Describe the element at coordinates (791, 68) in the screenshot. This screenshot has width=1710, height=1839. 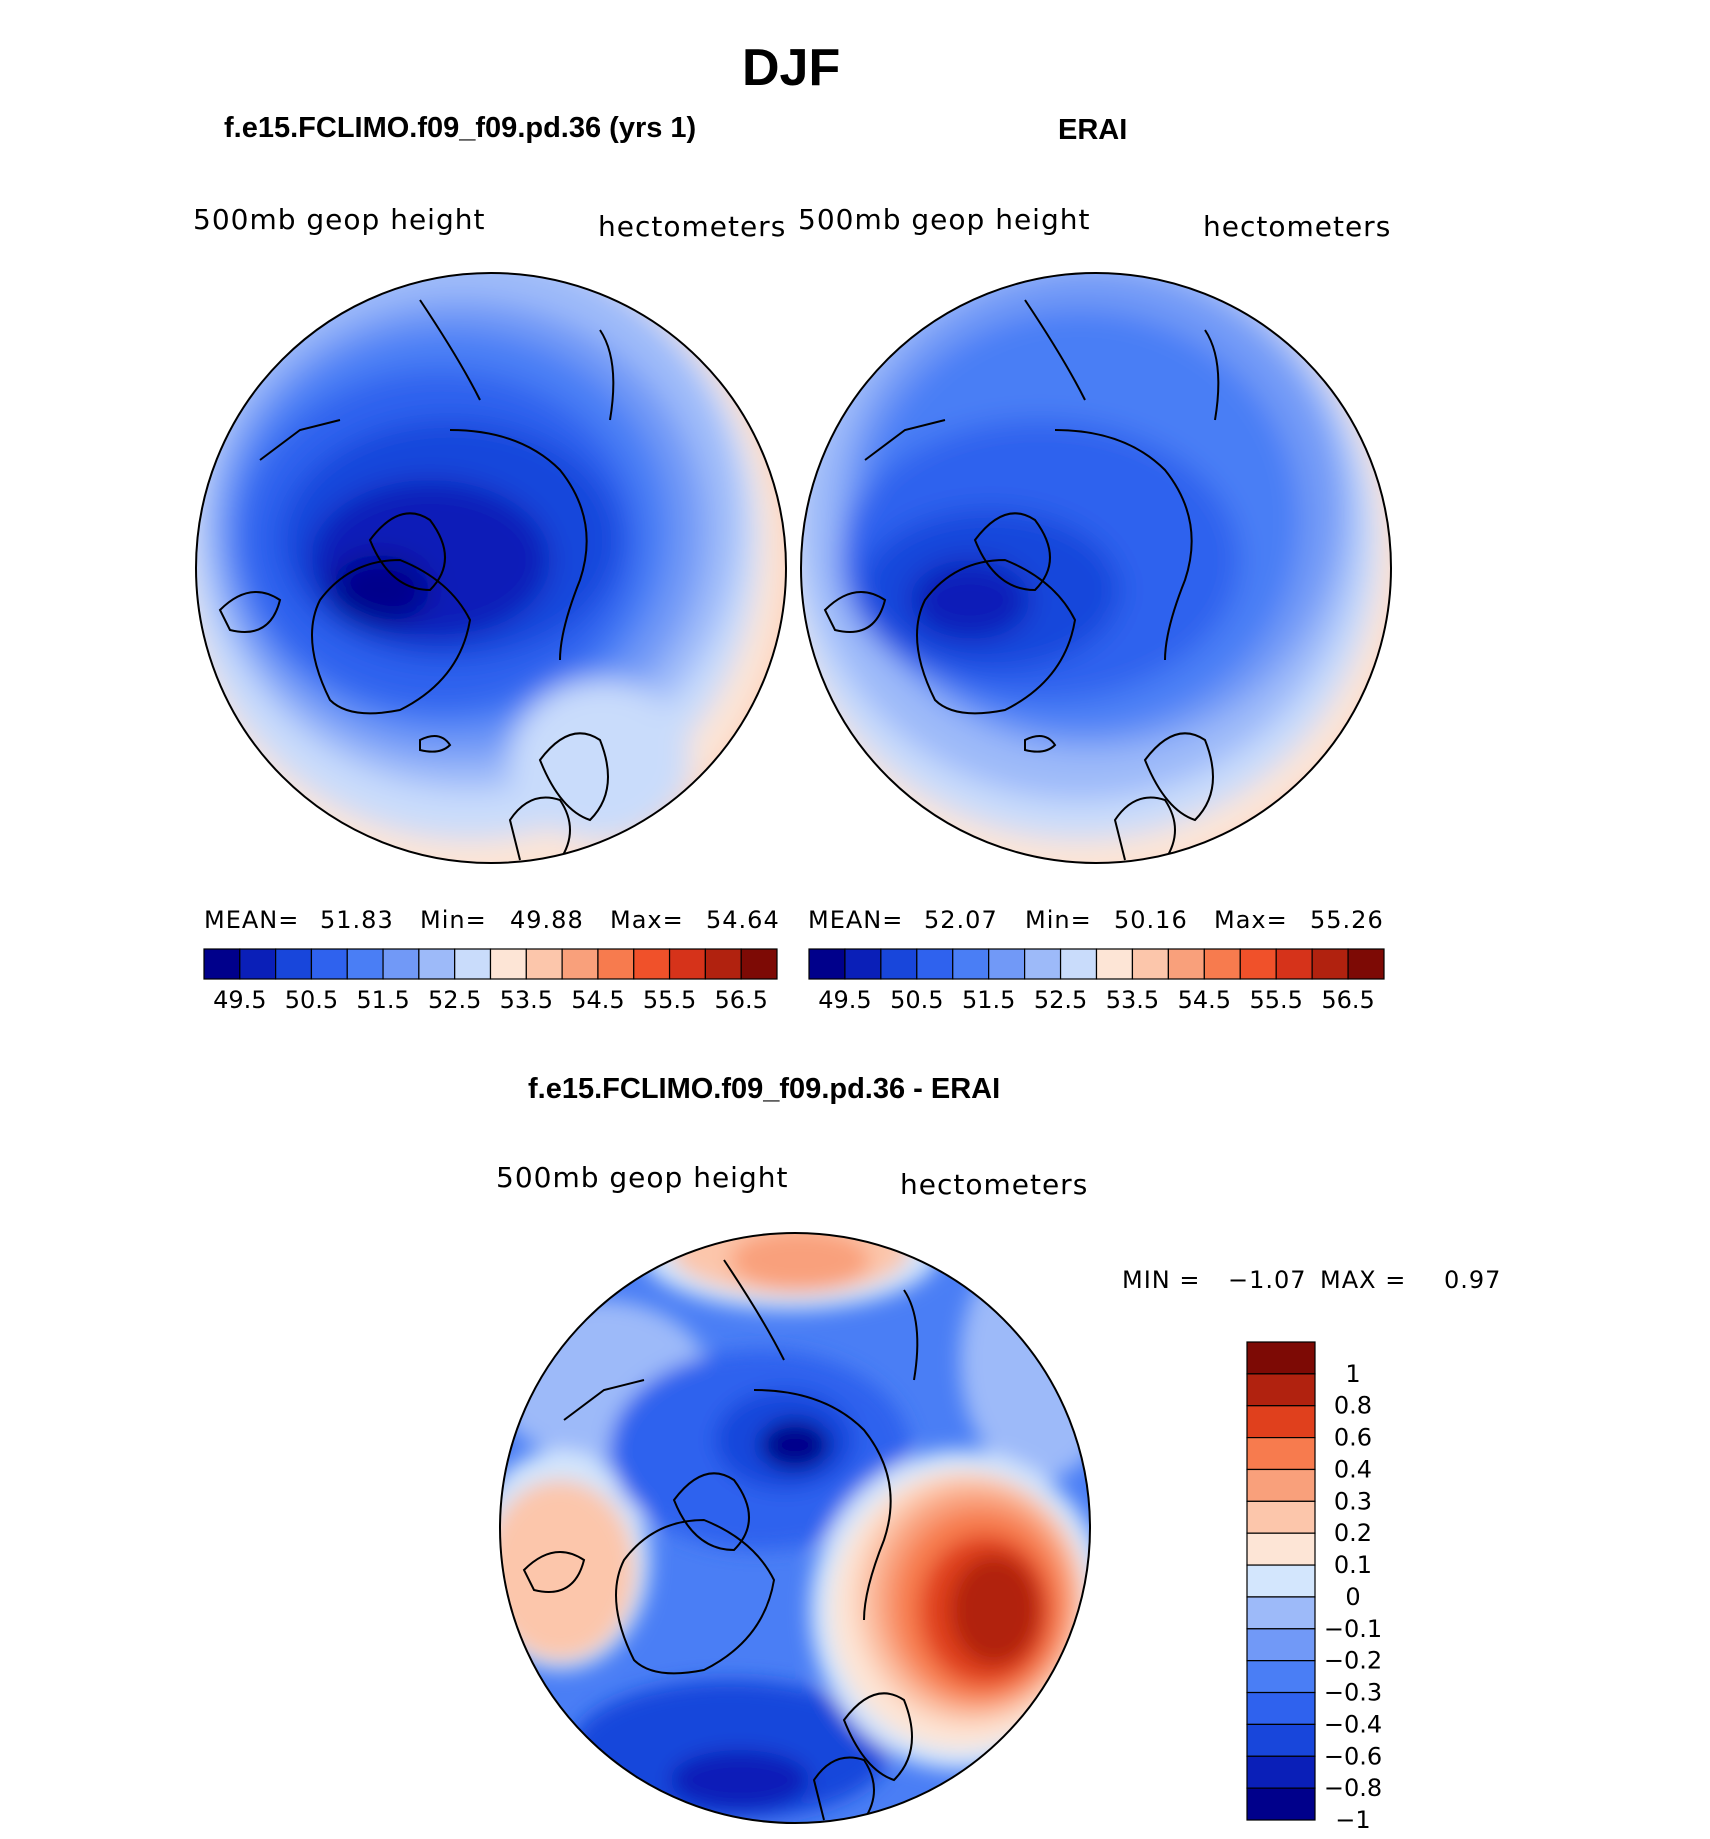
I see `page-title: DJF` at that location.